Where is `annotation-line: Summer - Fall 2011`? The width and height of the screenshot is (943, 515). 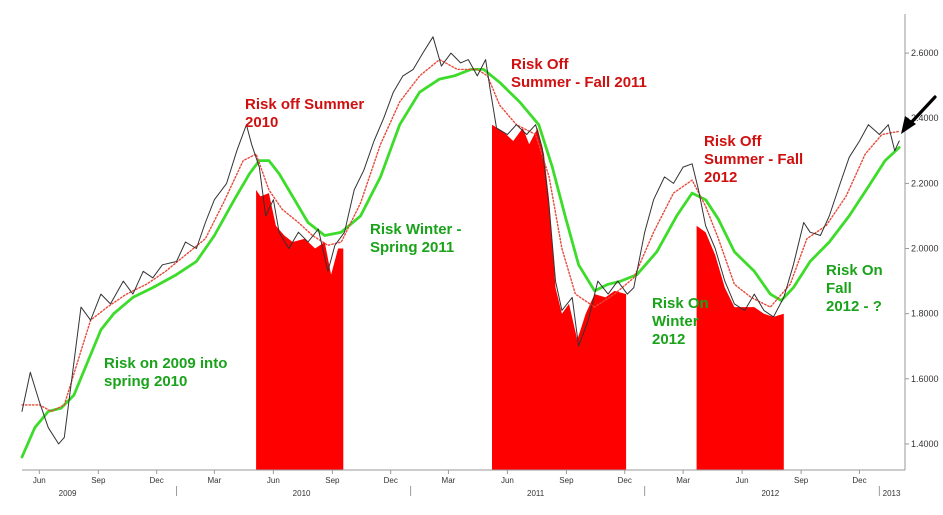
annotation-line: Summer - Fall 2011 is located at coordinates (579, 82).